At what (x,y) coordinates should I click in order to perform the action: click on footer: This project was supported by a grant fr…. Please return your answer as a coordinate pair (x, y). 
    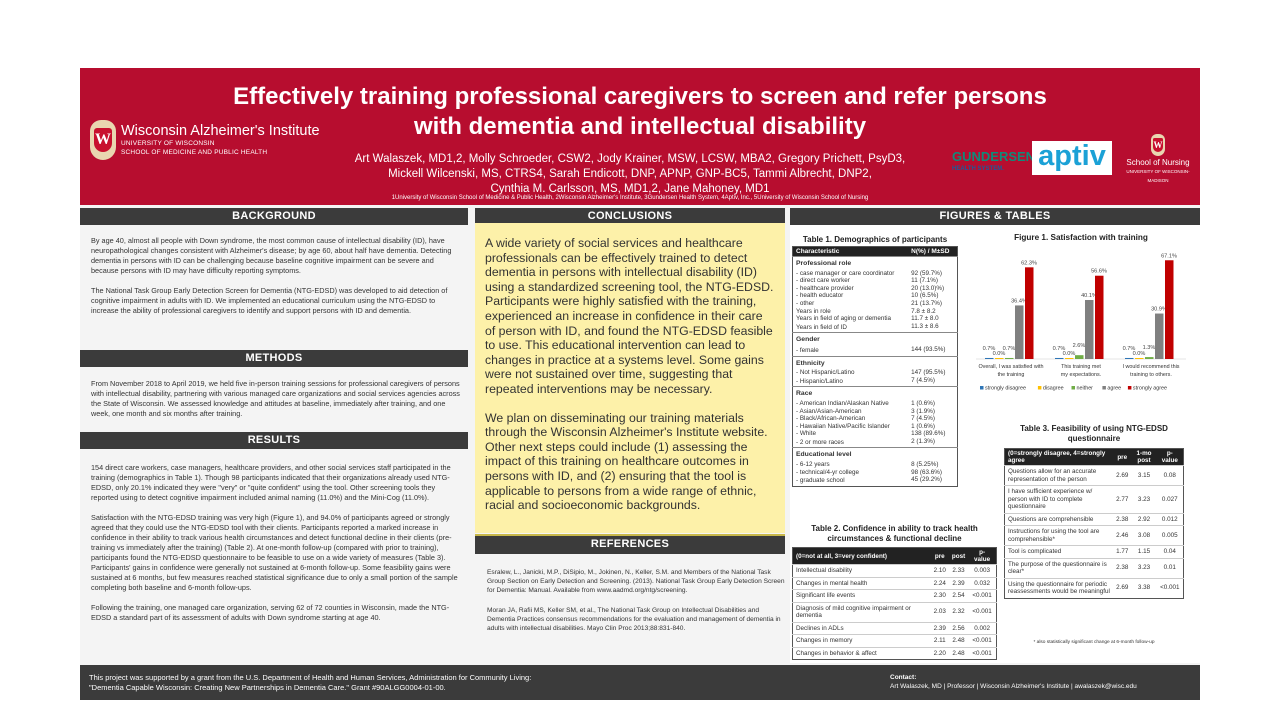
    Looking at the image, I should click on (640, 682).